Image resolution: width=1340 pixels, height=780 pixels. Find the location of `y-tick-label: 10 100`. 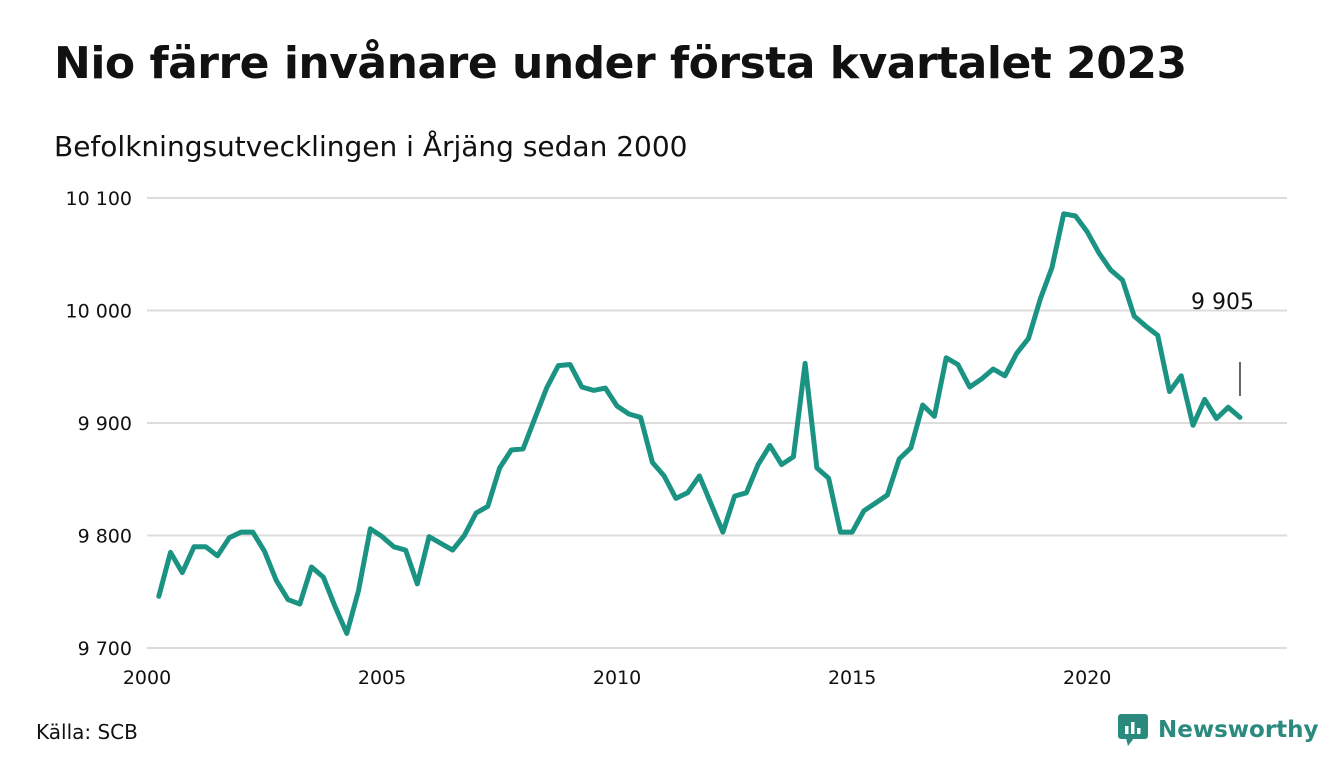

y-tick-label: 10 100 is located at coordinates (99, 199).